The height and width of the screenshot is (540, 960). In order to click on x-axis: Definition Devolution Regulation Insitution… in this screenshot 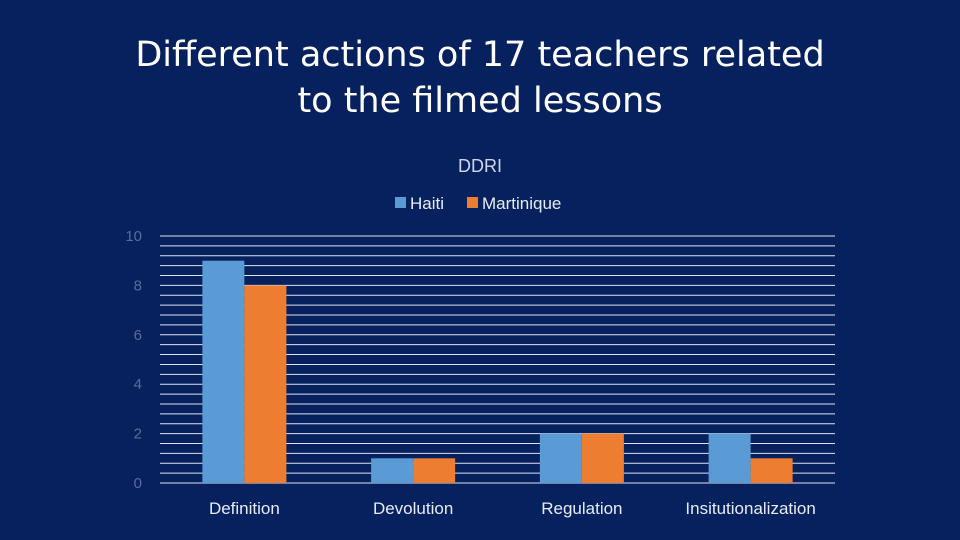, I will do `click(512, 508)`.